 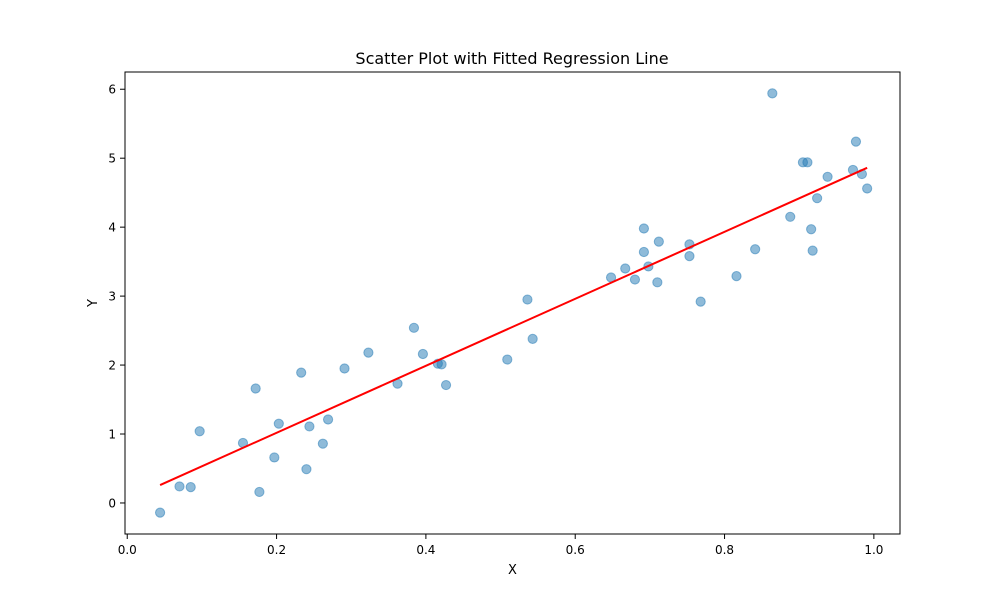 I want to click on y-tick-label: 1, so click(x=112, y=435).